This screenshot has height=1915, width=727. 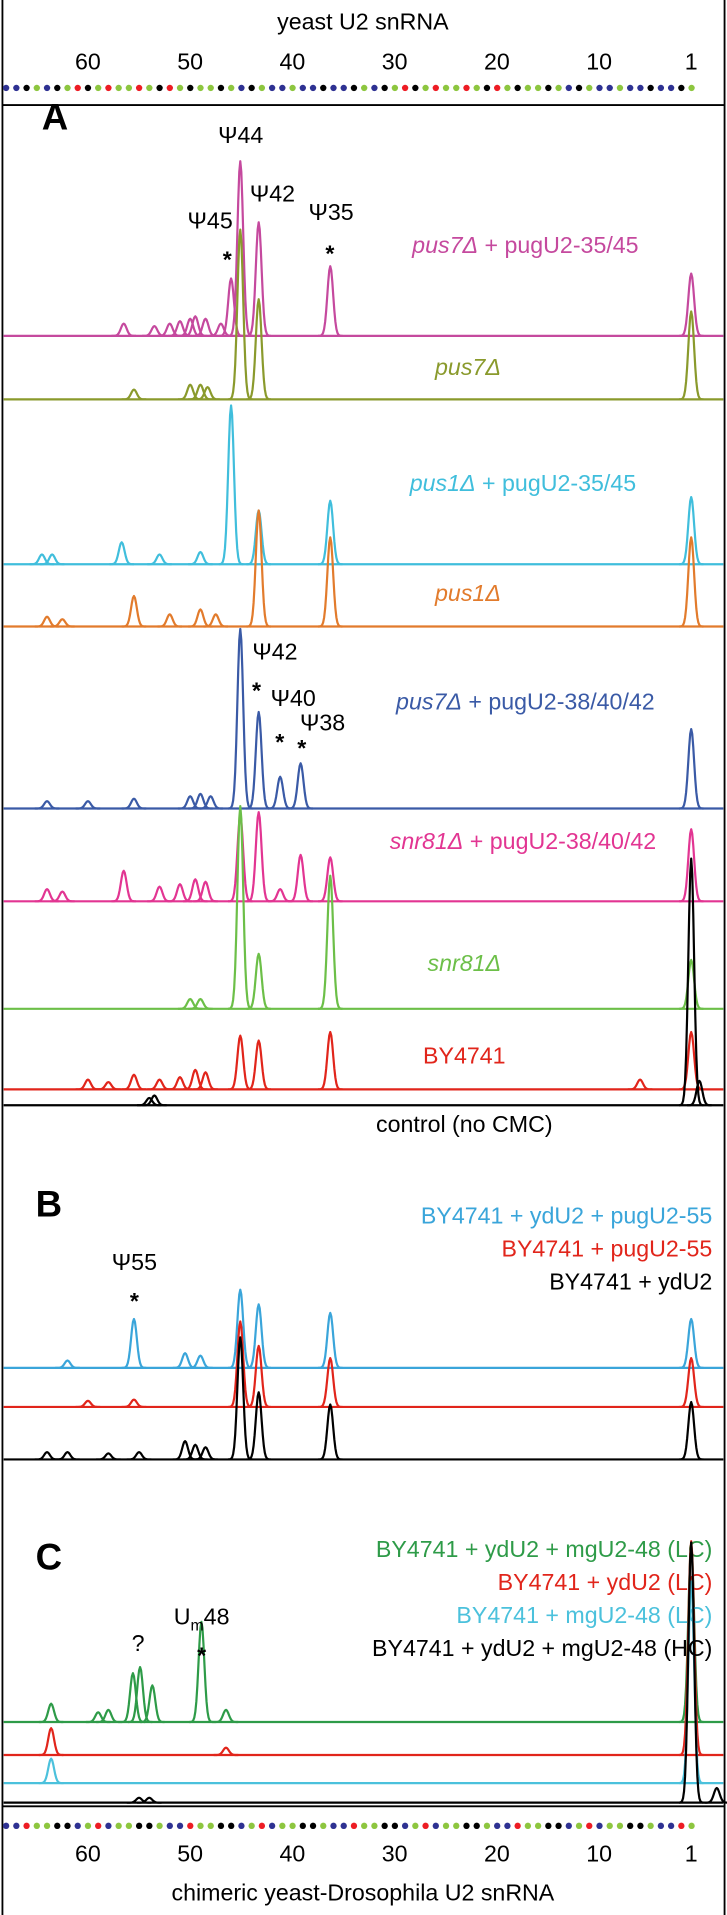 I want to click on annotation-part: Ψ45, so click(x=210, y=220).